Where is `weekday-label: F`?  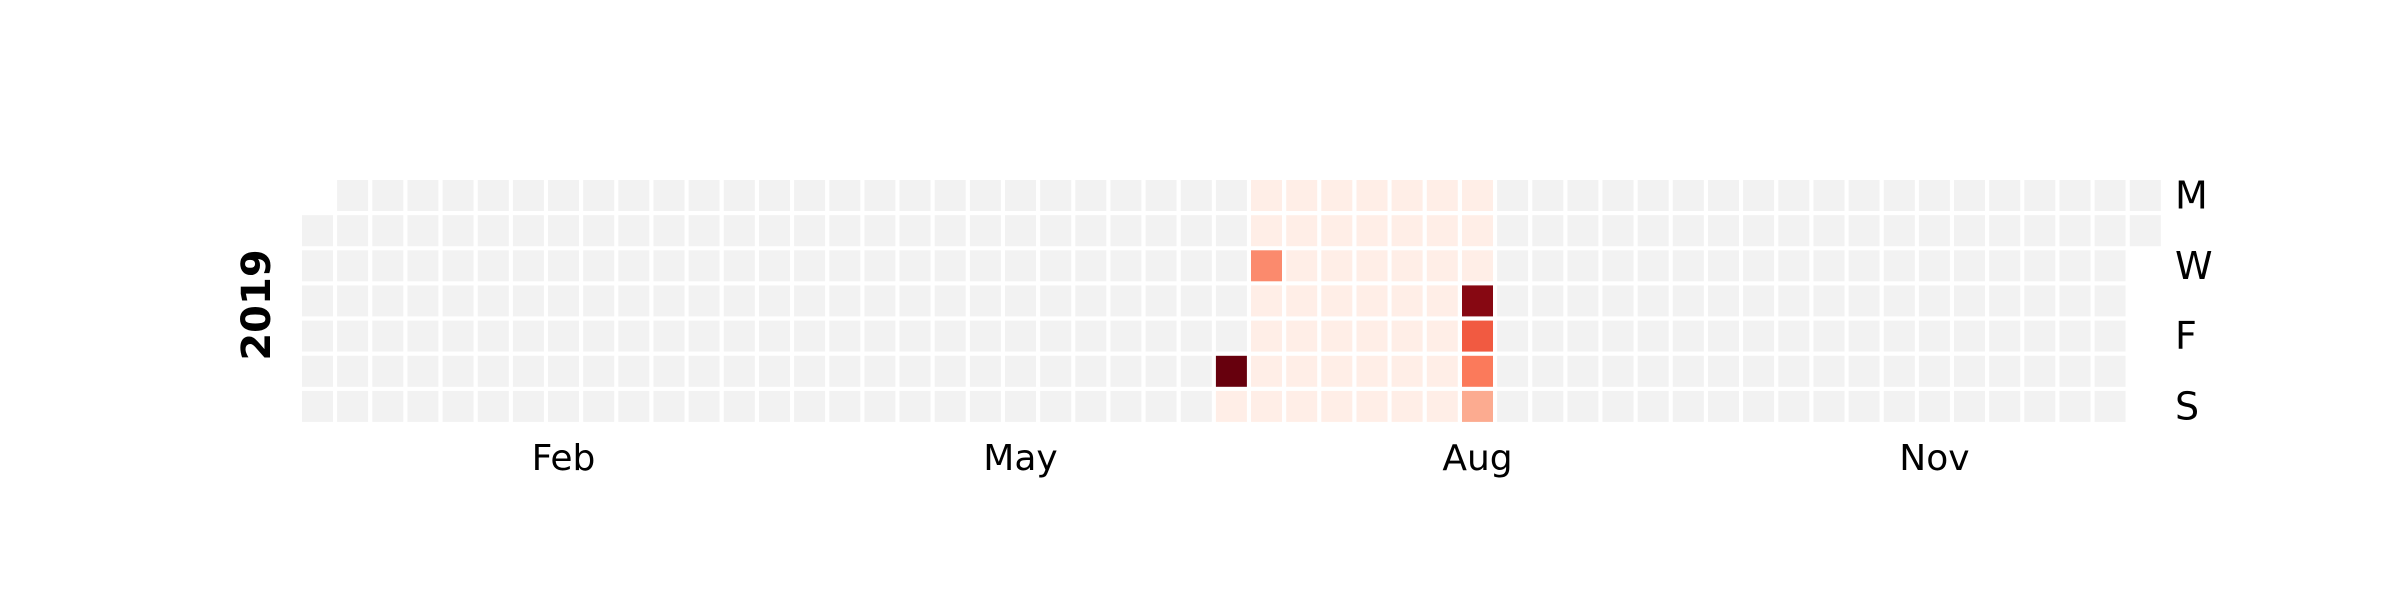 weekday-label: F is located at coordinates (2186, 336).